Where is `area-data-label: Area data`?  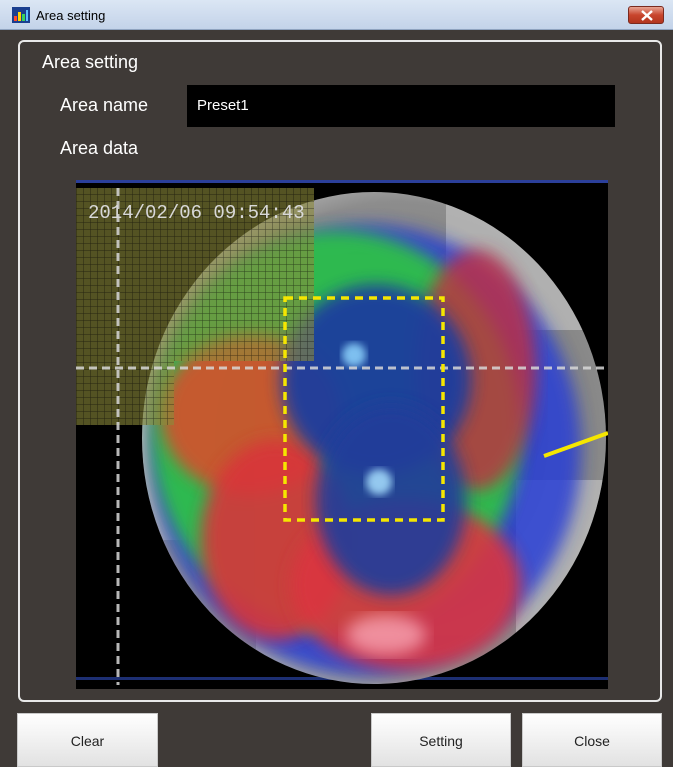 area-data-label: Area data is located at coordinates (99, 148).